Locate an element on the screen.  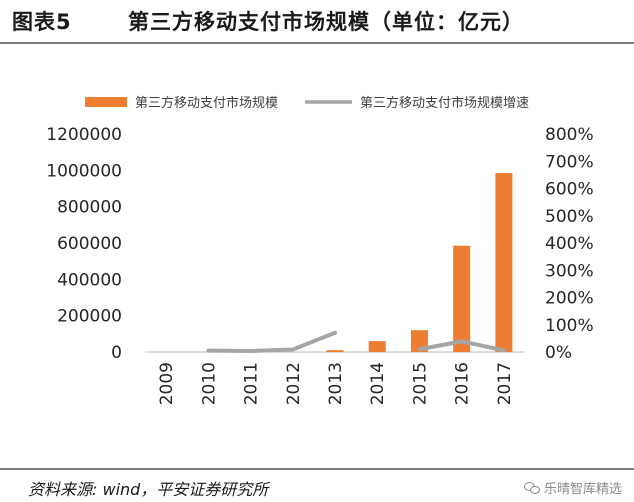
right-tick-label: 600% is located at coordinates (569, 190).